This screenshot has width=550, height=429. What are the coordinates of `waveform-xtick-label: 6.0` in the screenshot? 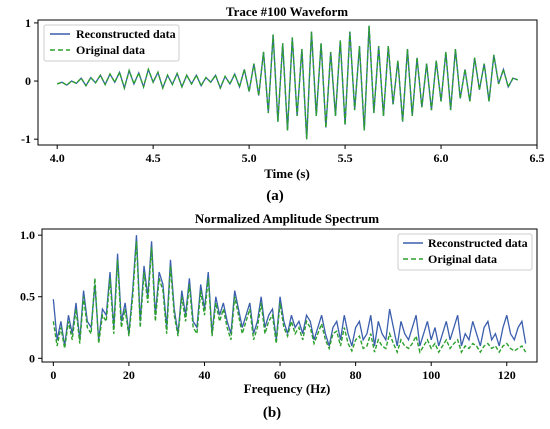 It's located at (441, 158).